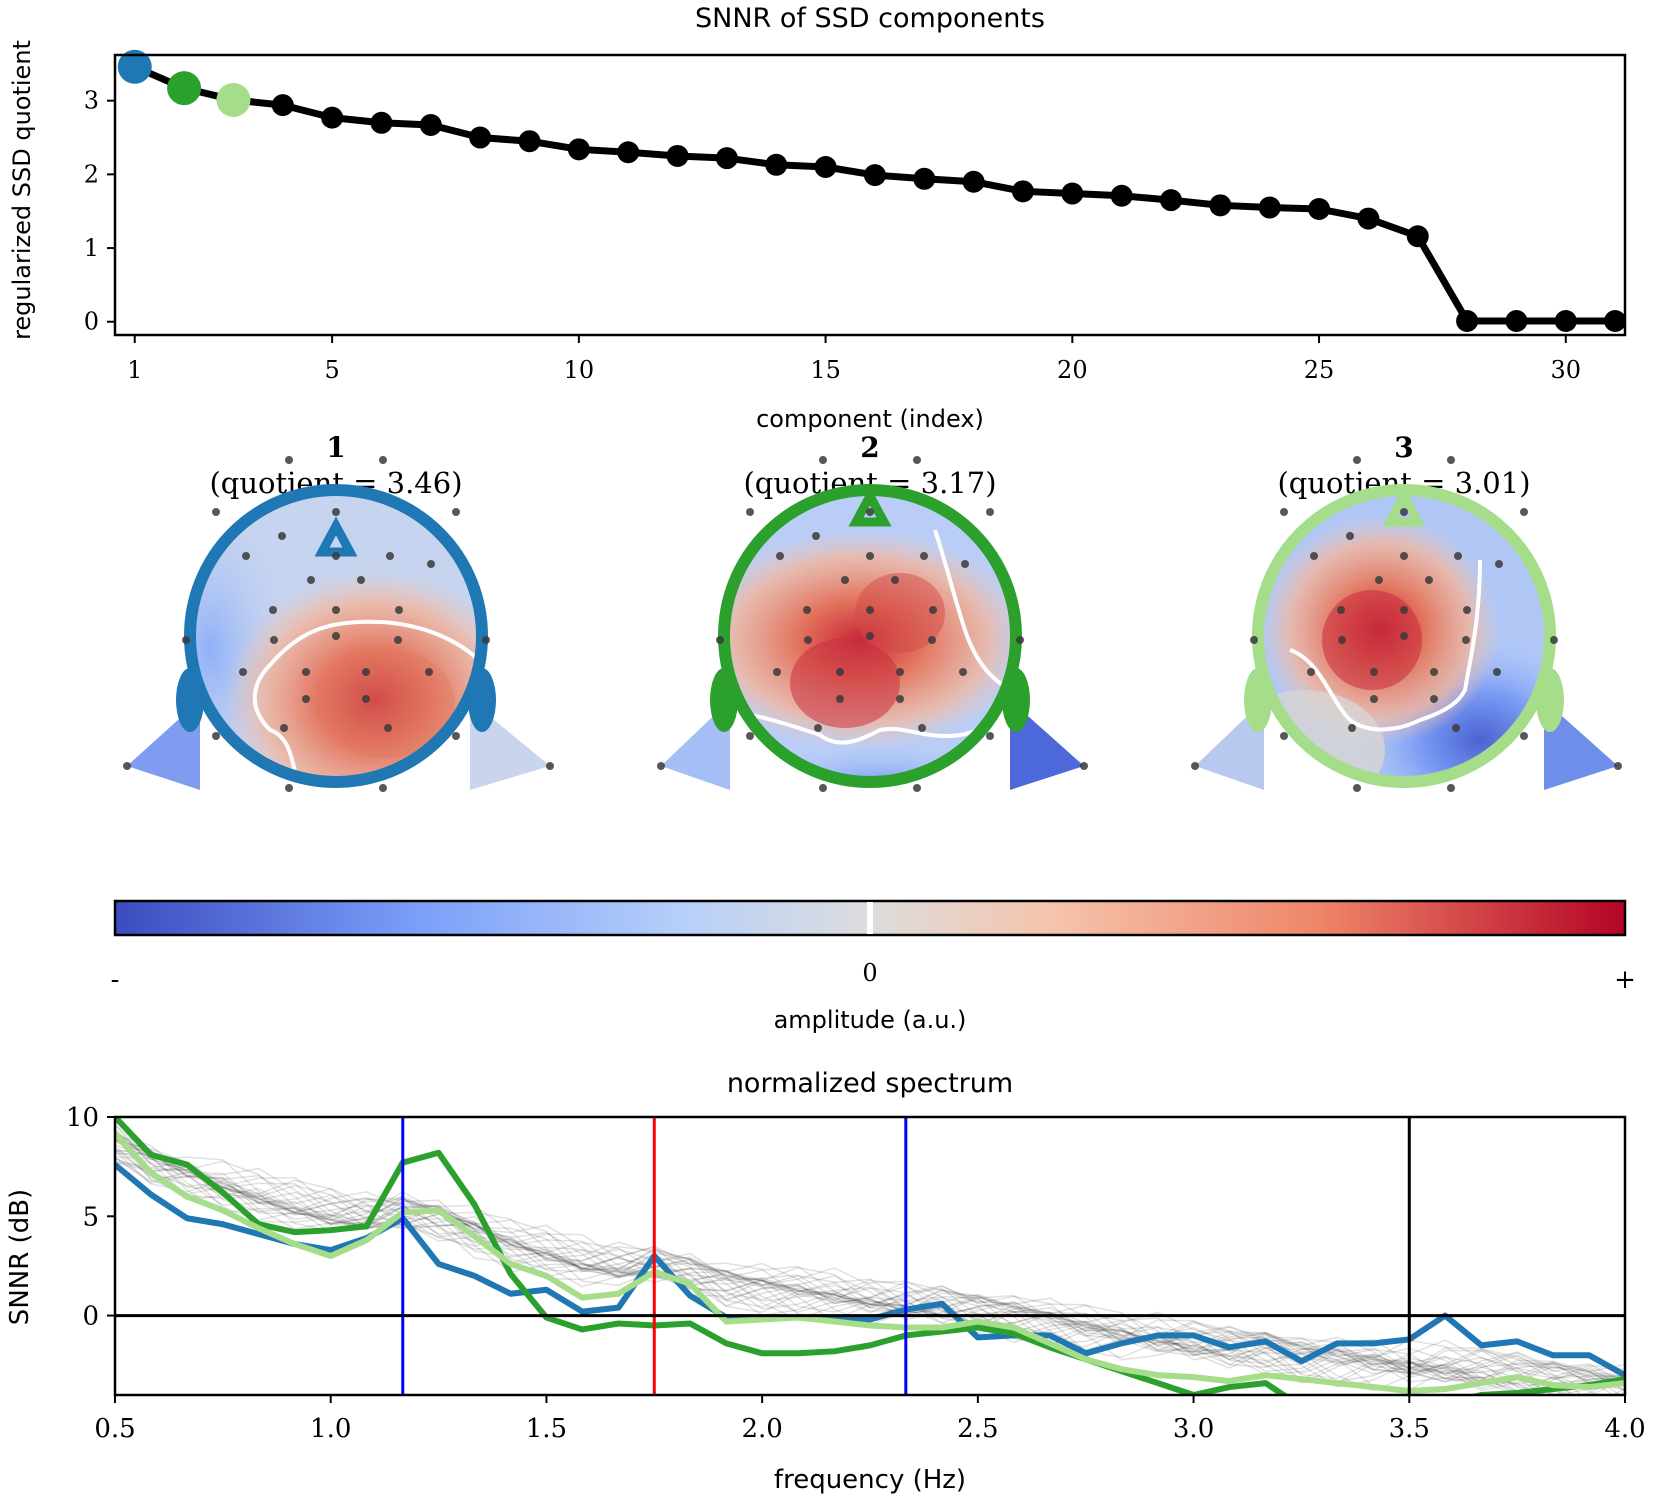  I want to click on topomap-3-left-ear, so click(1258, 700).